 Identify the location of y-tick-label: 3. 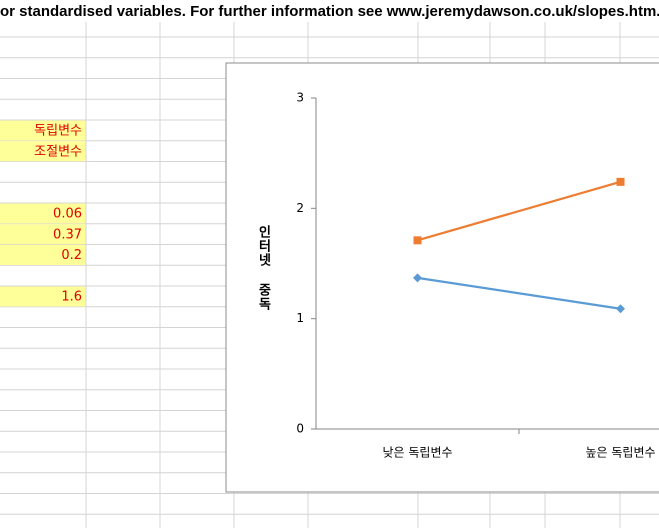
(300, 98).